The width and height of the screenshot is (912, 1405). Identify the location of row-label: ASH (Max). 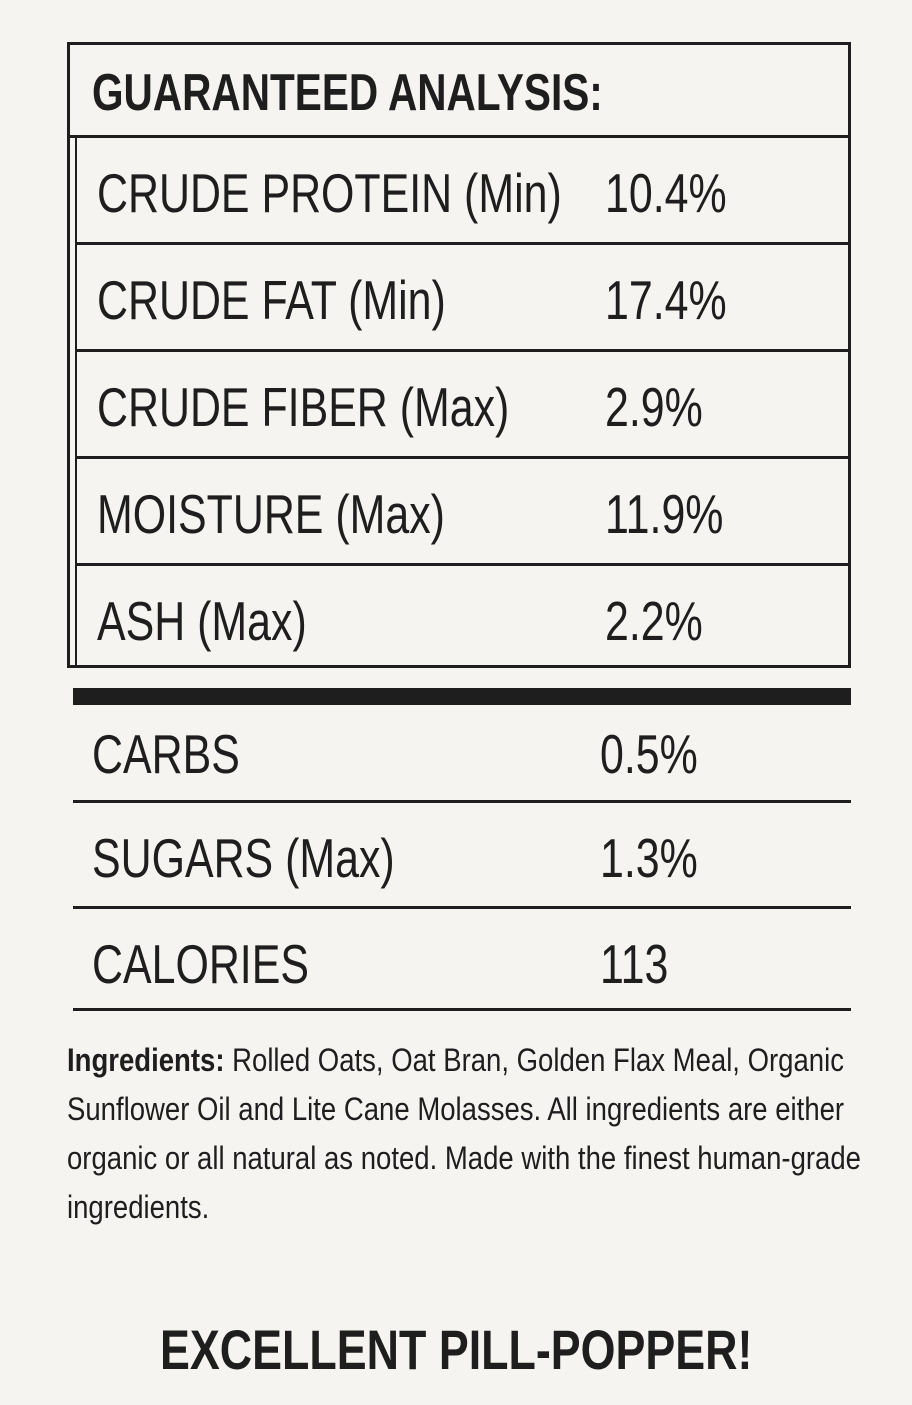
(202, 621).